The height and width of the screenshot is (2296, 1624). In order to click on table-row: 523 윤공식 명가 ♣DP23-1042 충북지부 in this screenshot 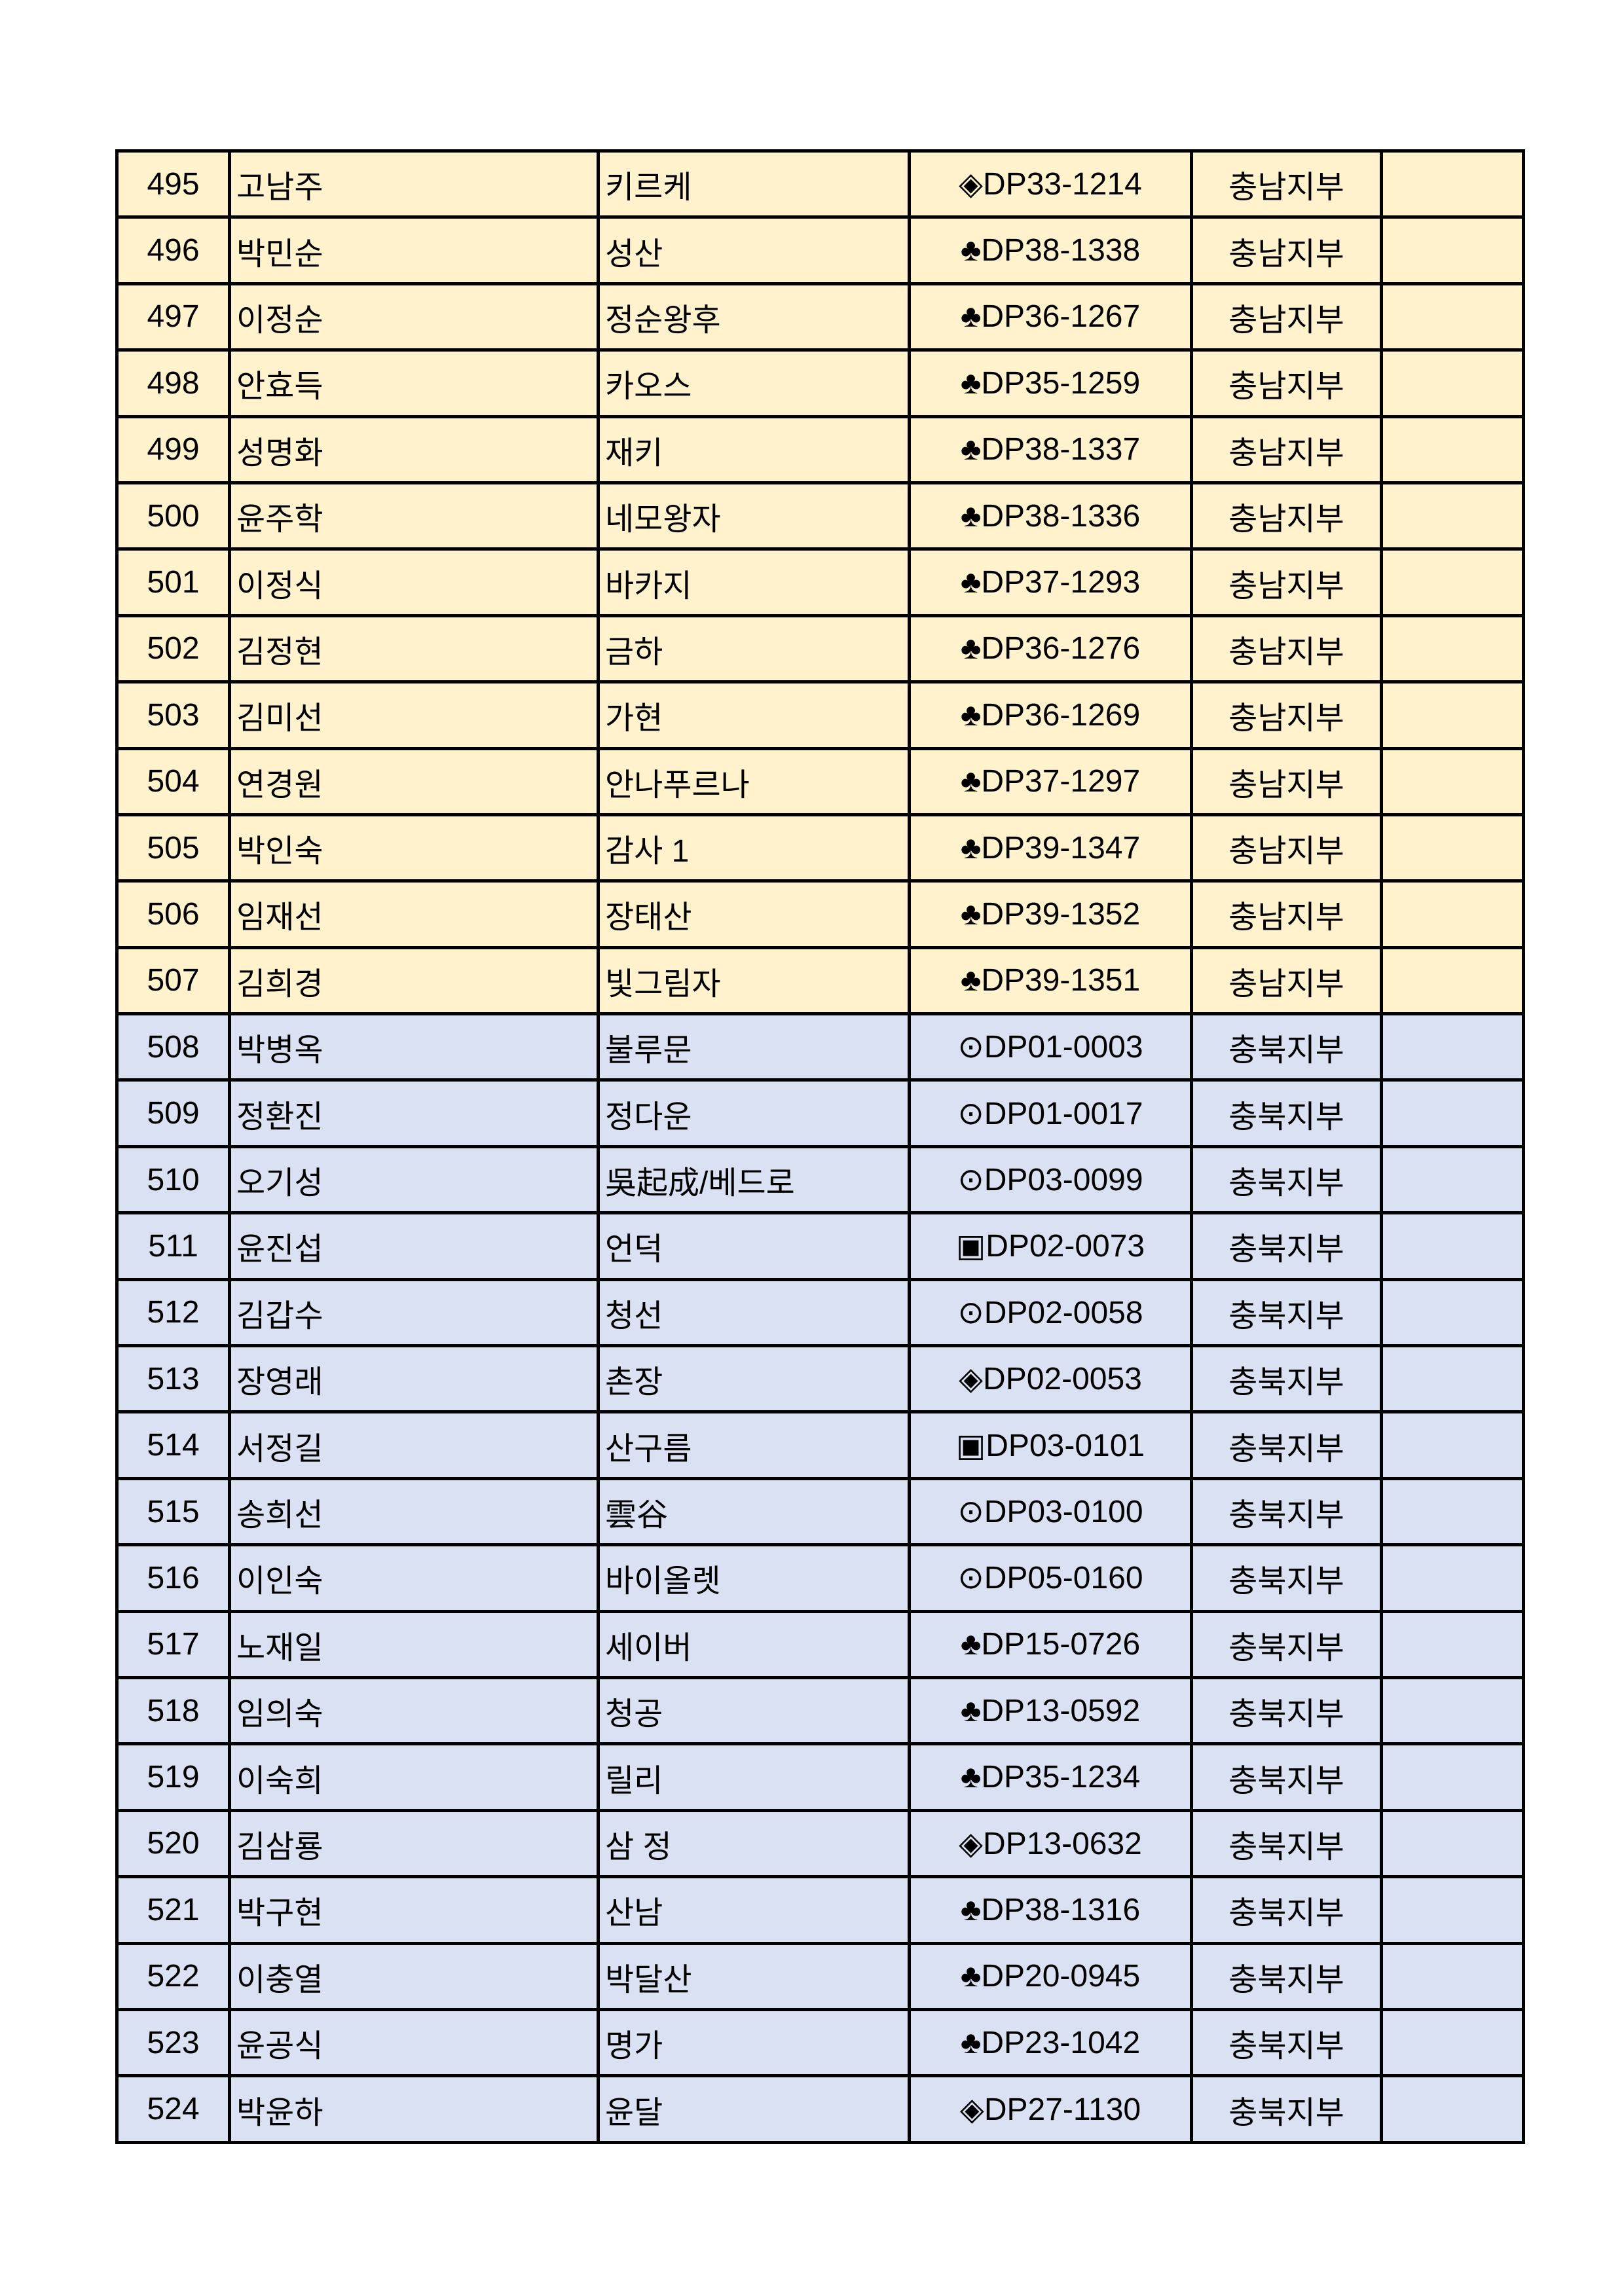, I will do `click(820, 2042)`.